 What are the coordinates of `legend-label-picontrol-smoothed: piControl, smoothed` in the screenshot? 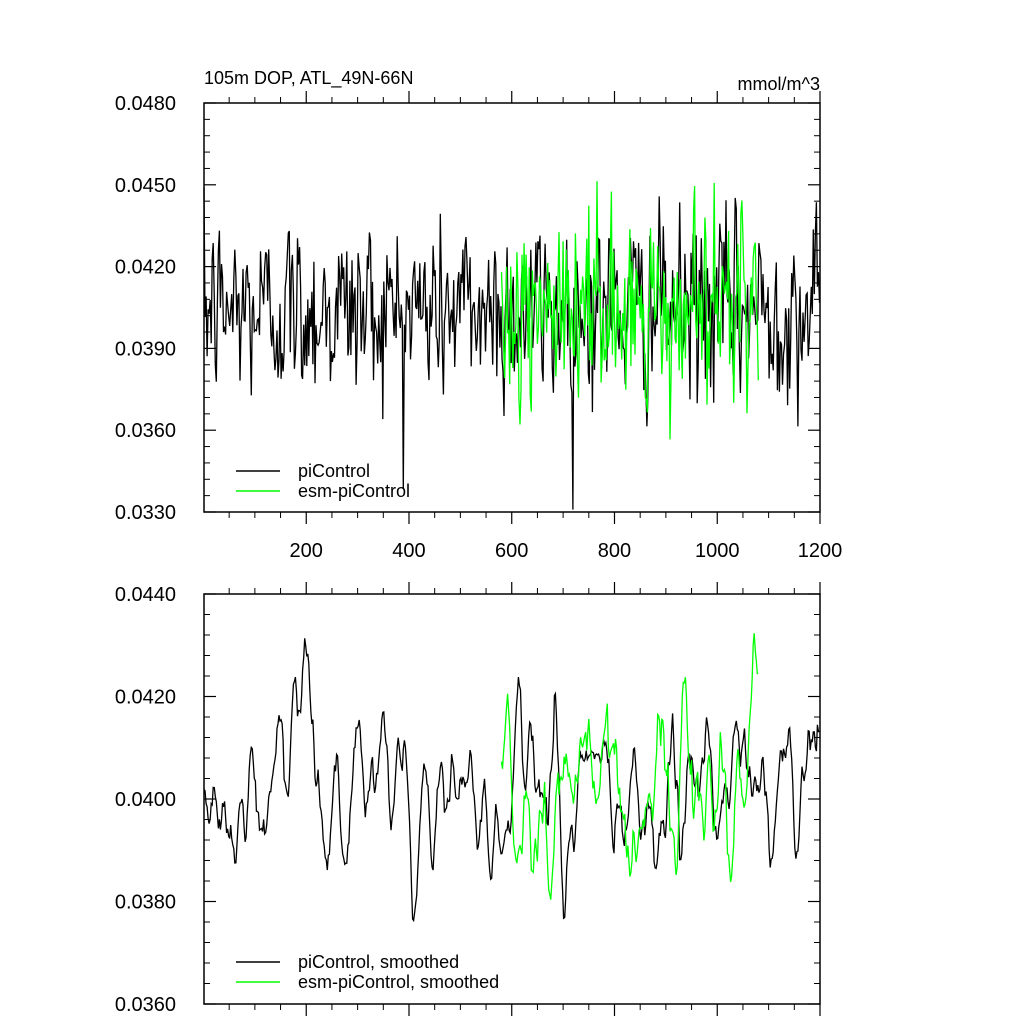 It's located at (378, 962).